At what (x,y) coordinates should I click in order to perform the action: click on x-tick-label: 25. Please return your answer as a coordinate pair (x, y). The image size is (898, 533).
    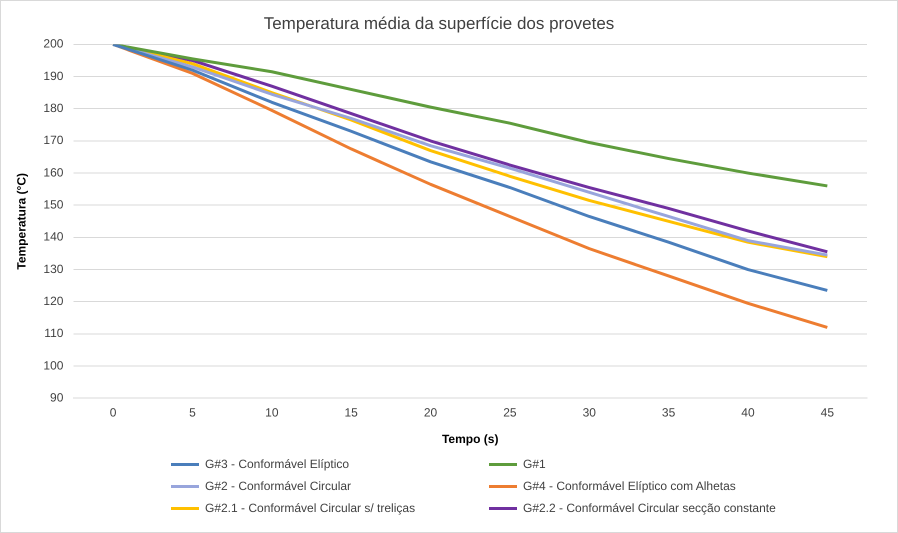
    Looking at the image, I should click on (510, 413).